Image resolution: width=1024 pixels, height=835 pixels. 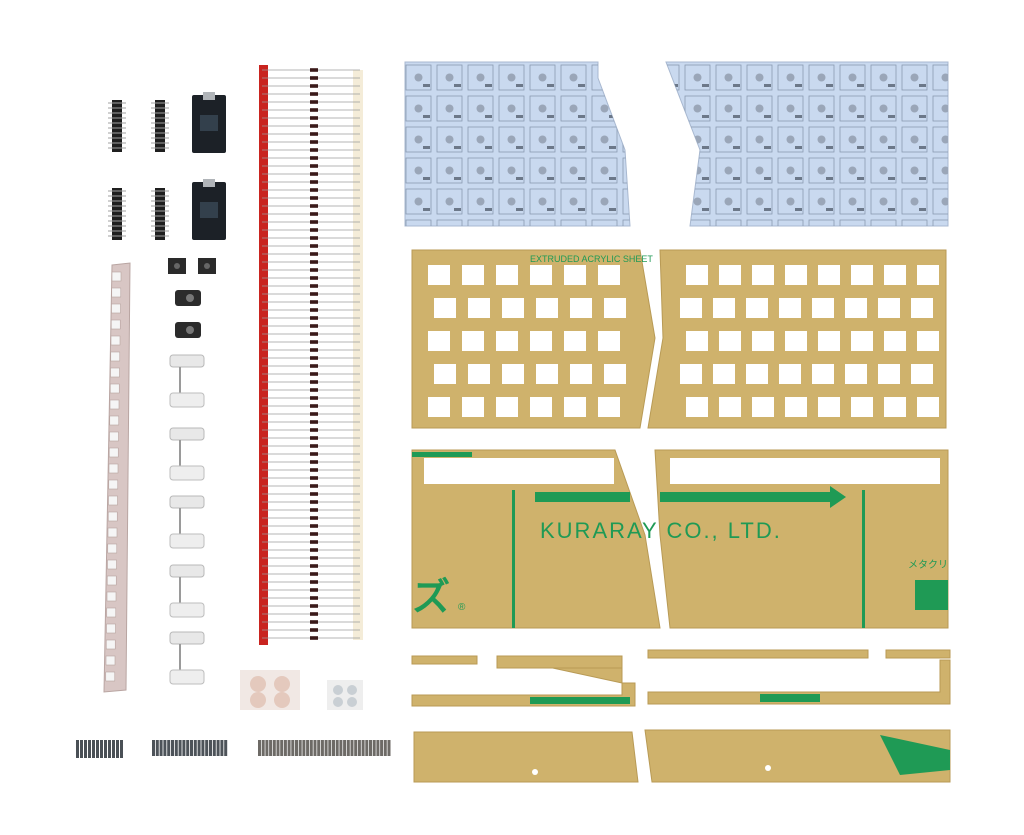 I want to click on side-strip-left-icon, so click(x=523, y=681).